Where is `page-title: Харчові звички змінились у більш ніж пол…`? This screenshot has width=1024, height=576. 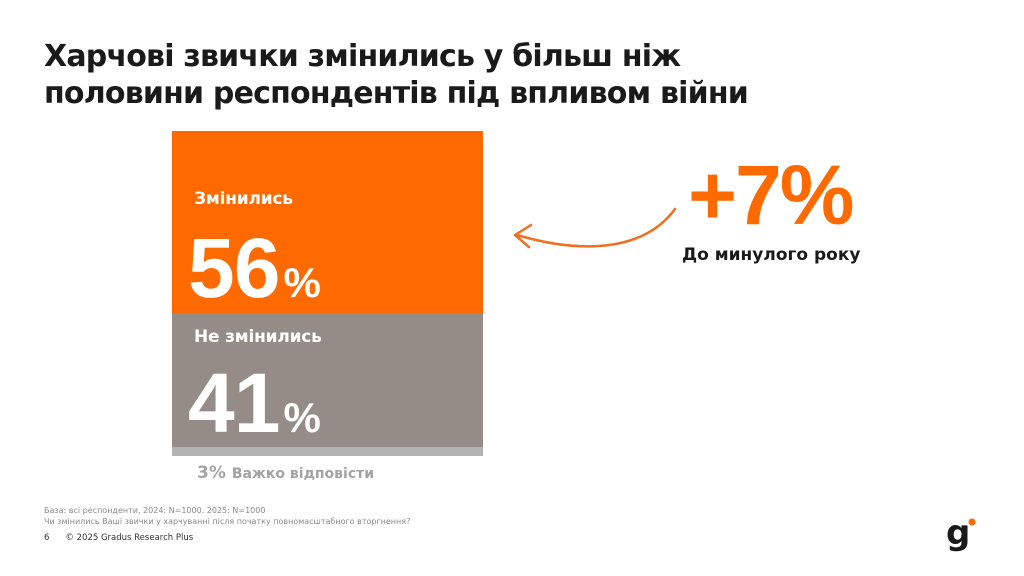 page-title: Харчові звички змінились у більш ніж пол… is located at coordinates (396, 75).